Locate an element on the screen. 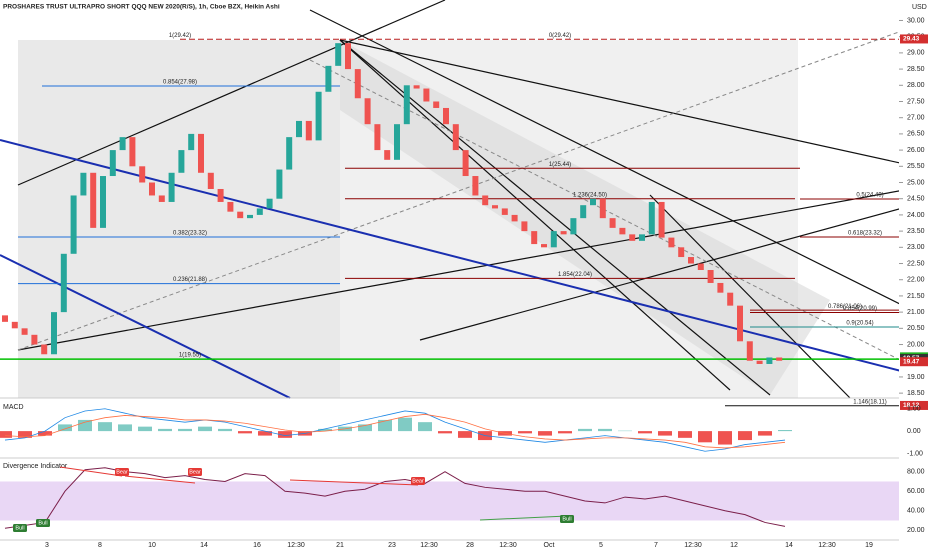  divergence-band is located at coordinates (449, 501).